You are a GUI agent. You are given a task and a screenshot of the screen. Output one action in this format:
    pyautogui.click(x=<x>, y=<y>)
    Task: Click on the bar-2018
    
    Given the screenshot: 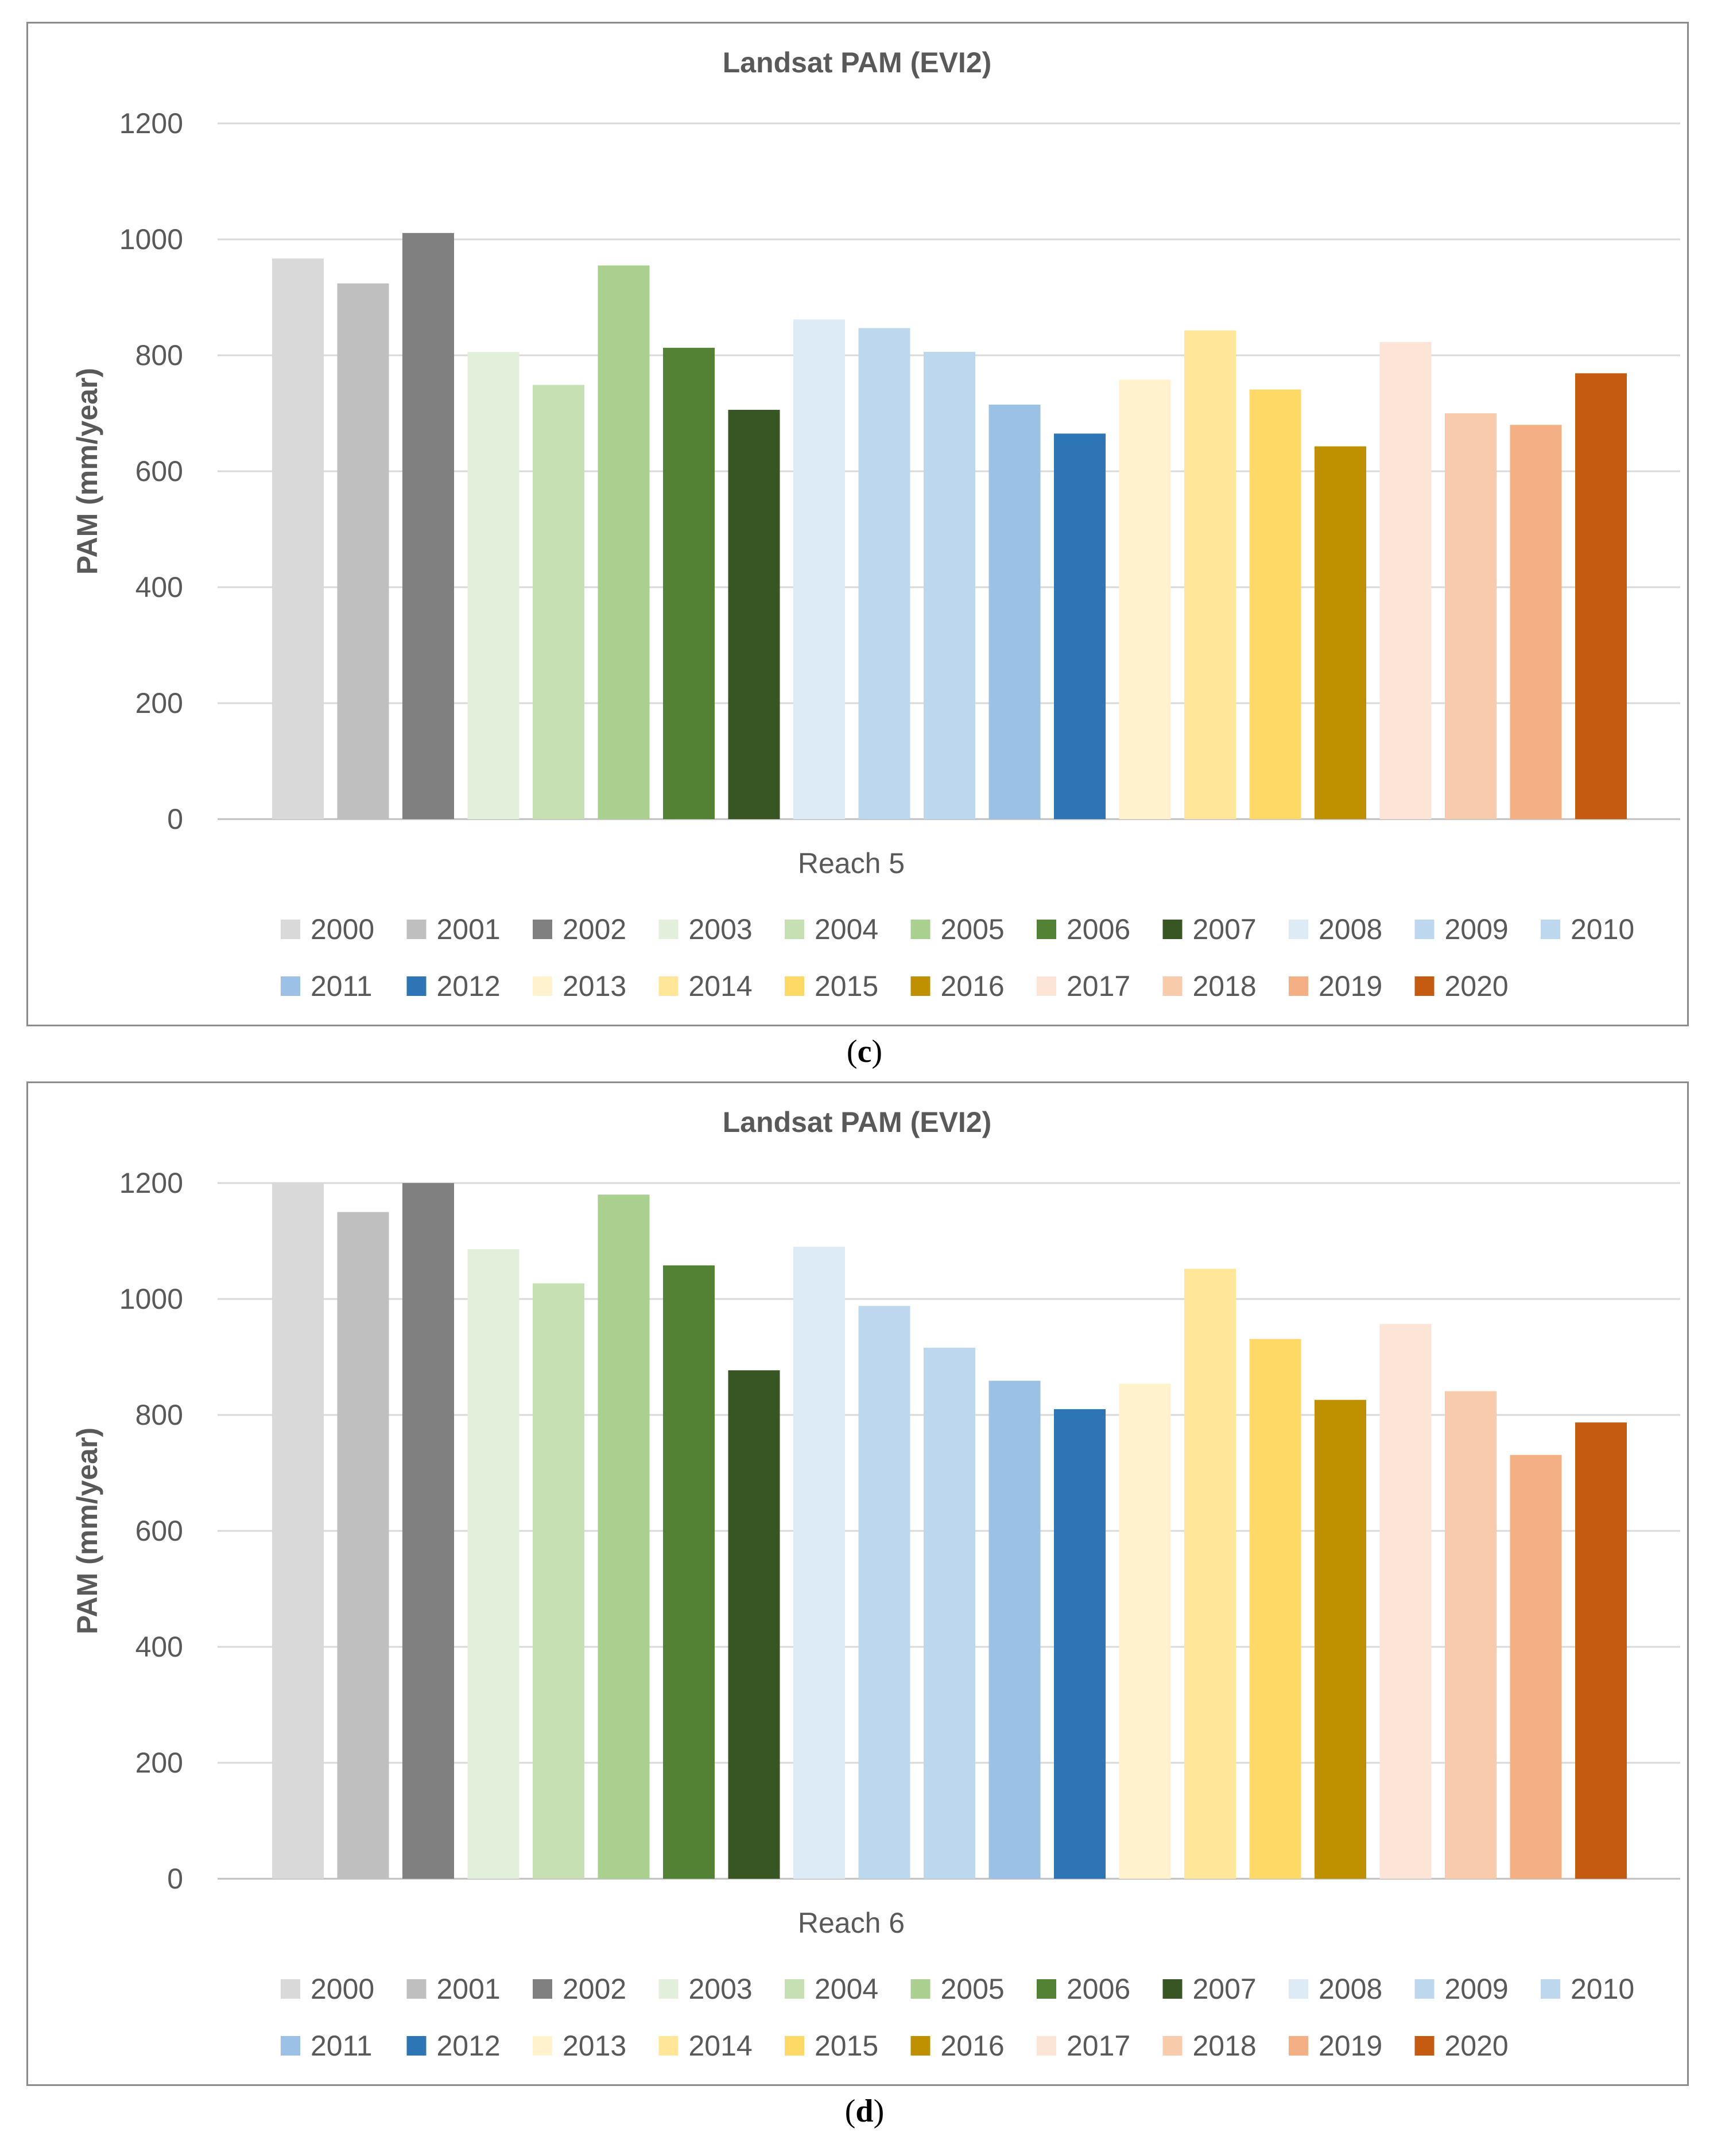 What is the action you would take?
    pyautogui.click(x=1471, y=1635)
    